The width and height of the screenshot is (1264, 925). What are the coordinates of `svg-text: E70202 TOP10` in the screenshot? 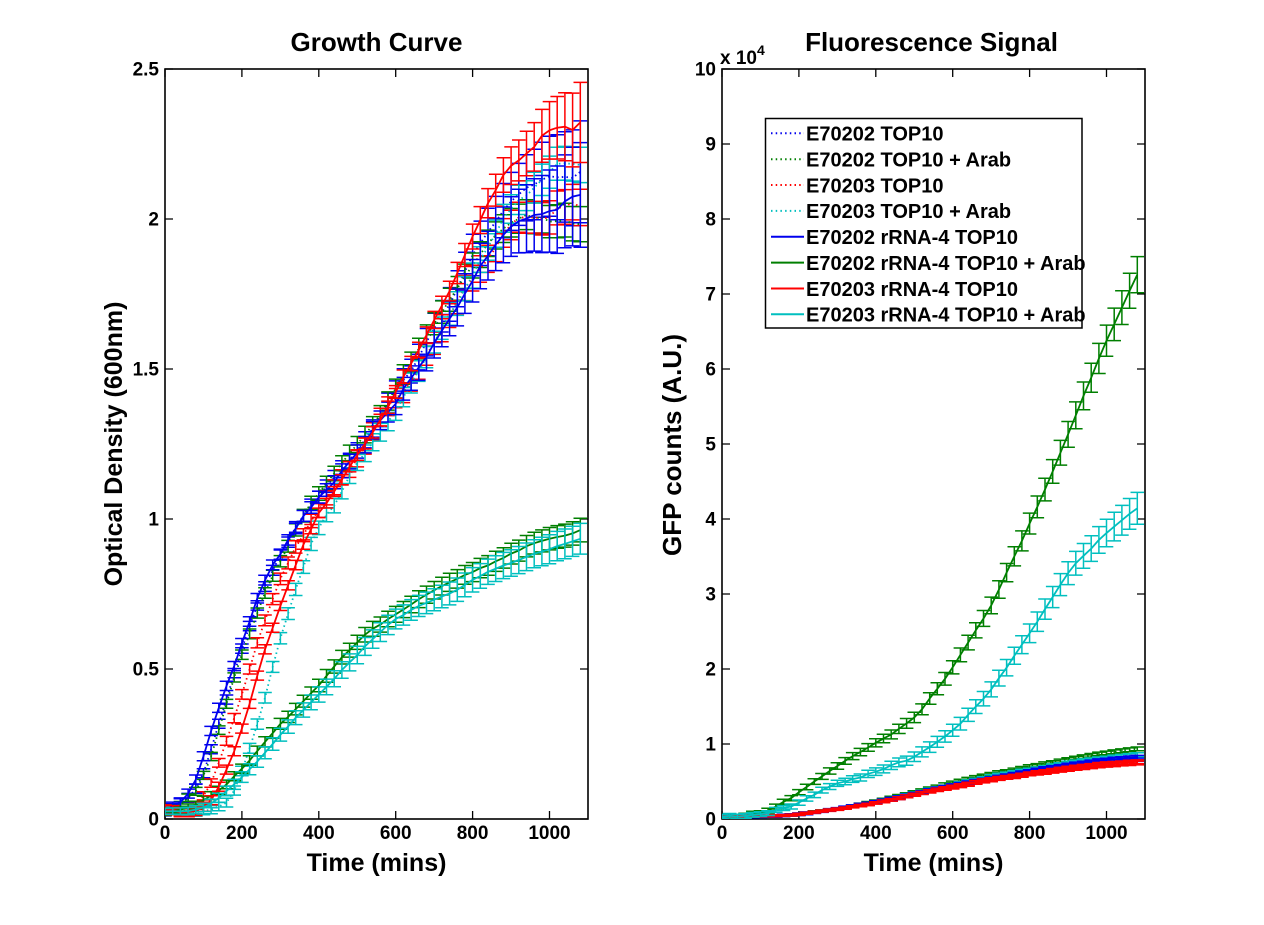 It's located at (875, 135).